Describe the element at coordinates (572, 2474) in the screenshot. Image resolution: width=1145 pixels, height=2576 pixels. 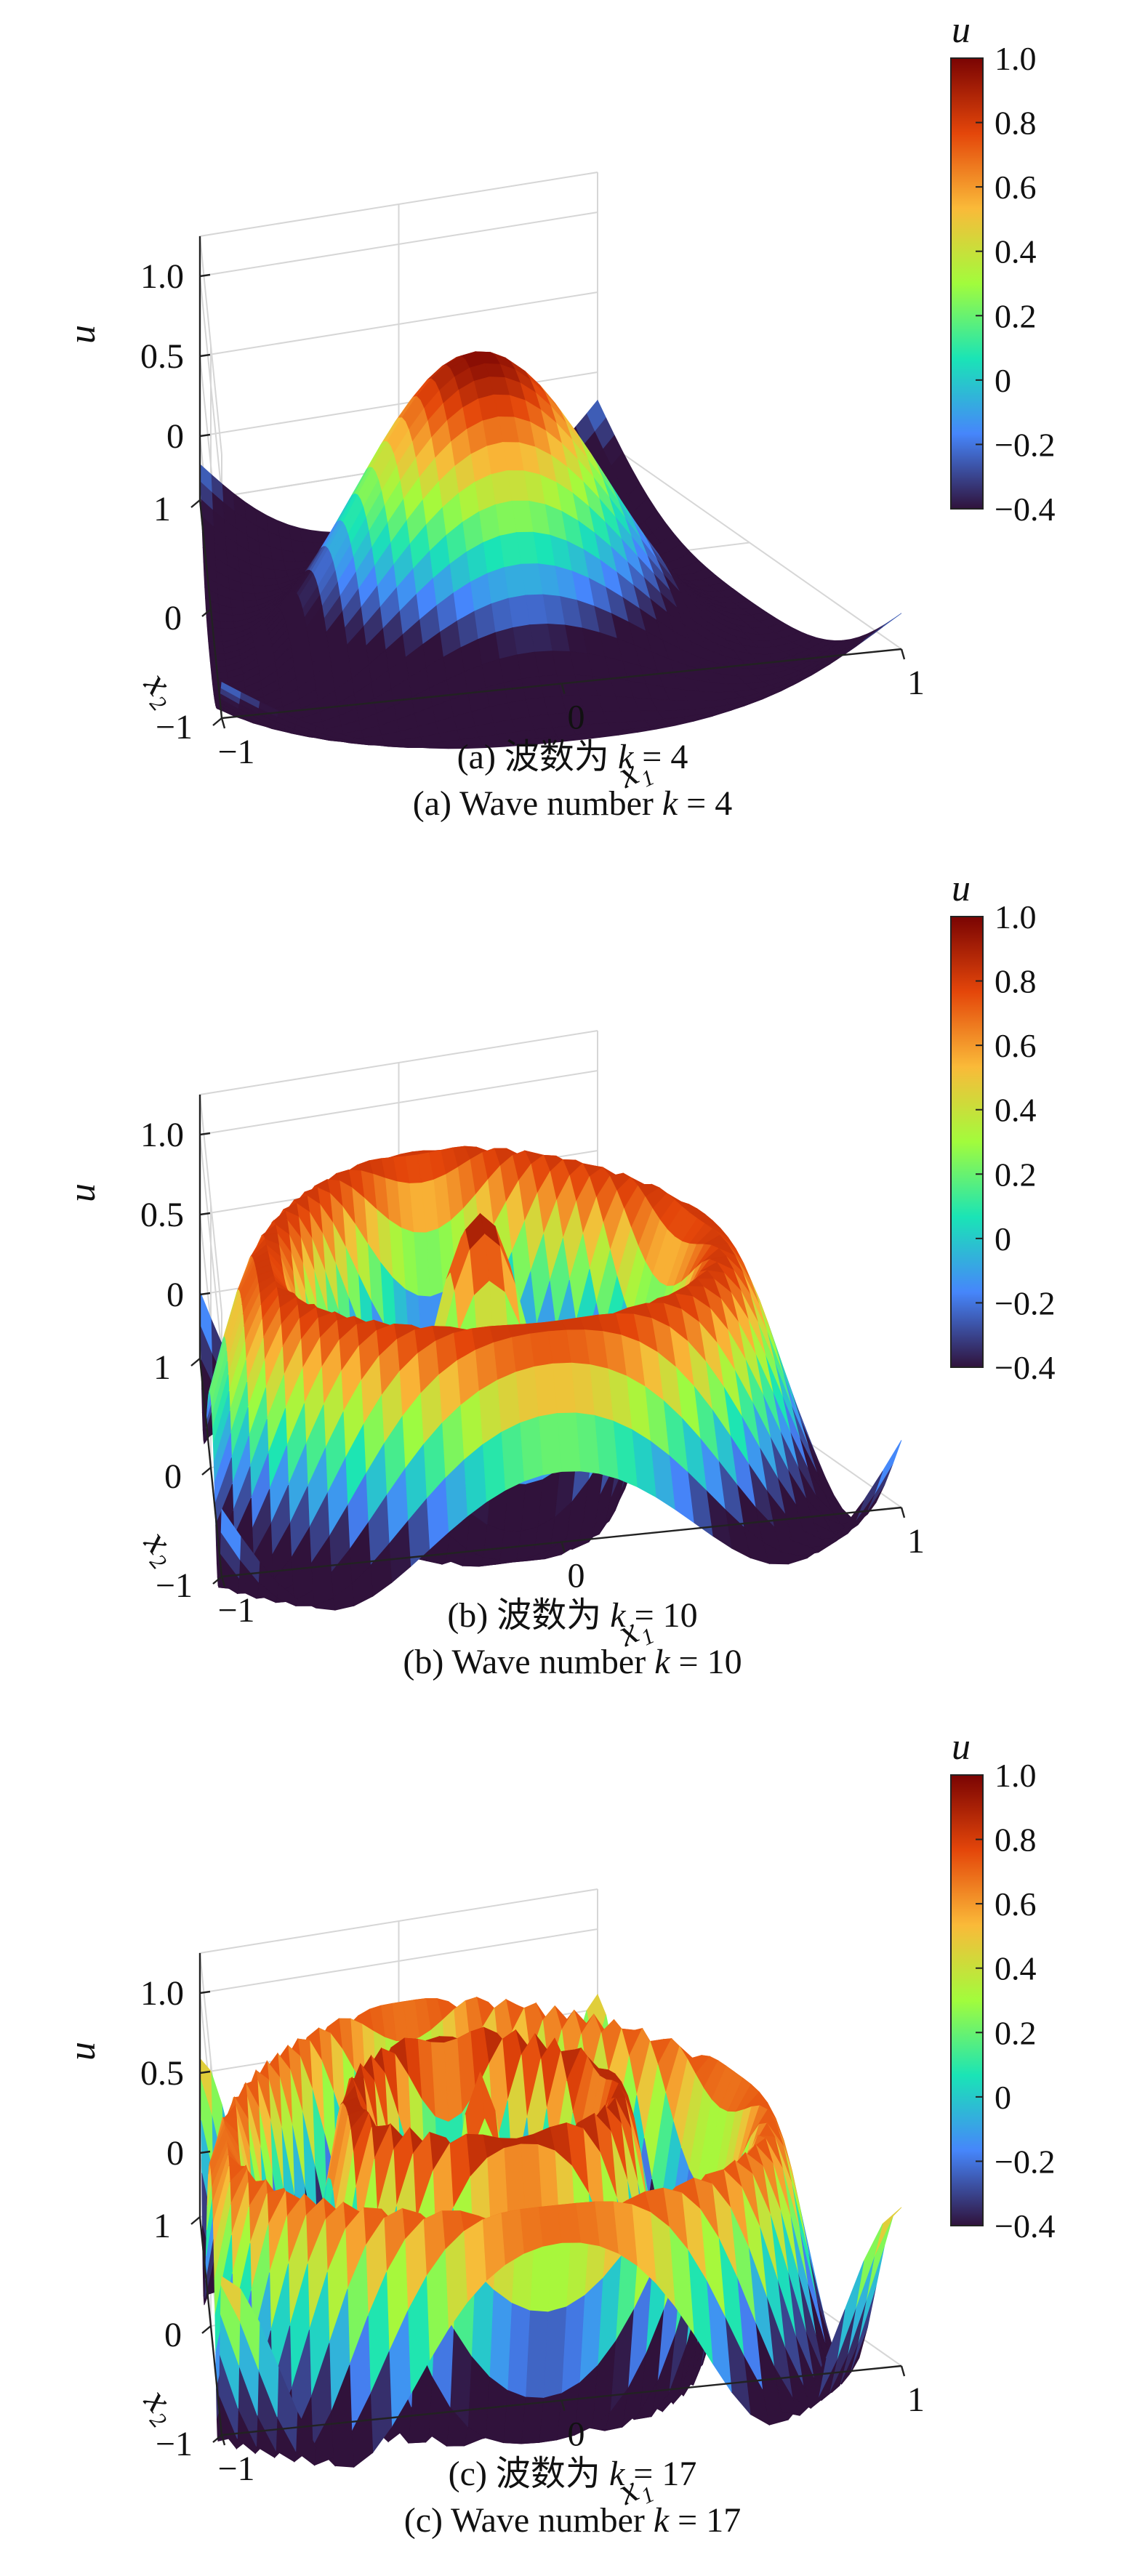
I see `caption-cn-c: (c) 波数为 k = 17` at that location.